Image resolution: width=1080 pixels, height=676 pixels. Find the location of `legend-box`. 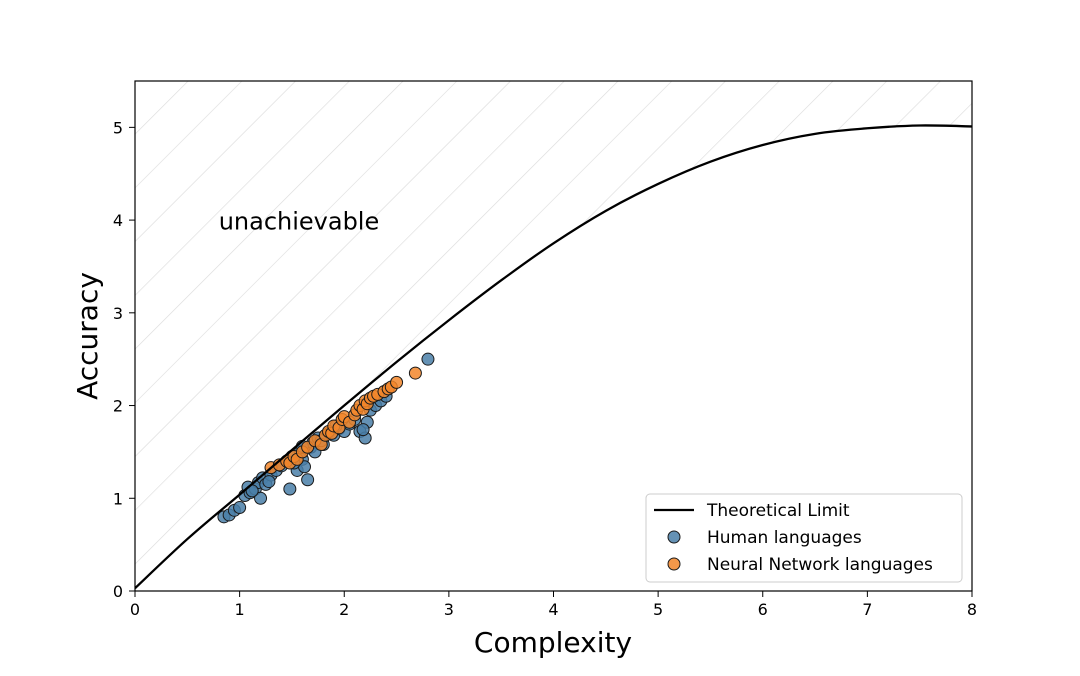

legend-box is located at coordinates (804, 538).